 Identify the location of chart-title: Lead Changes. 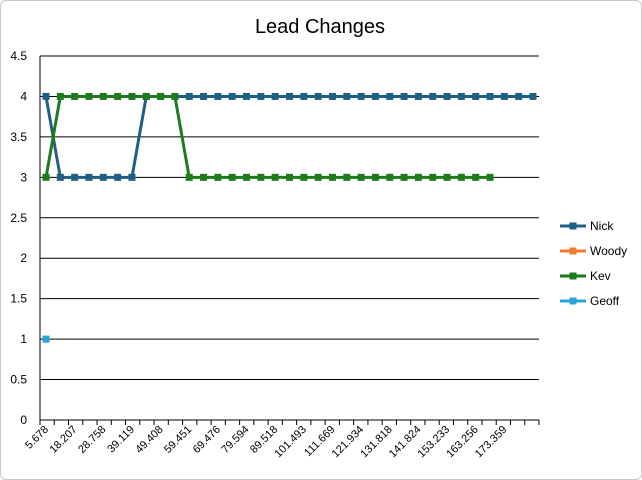
(320, 27).